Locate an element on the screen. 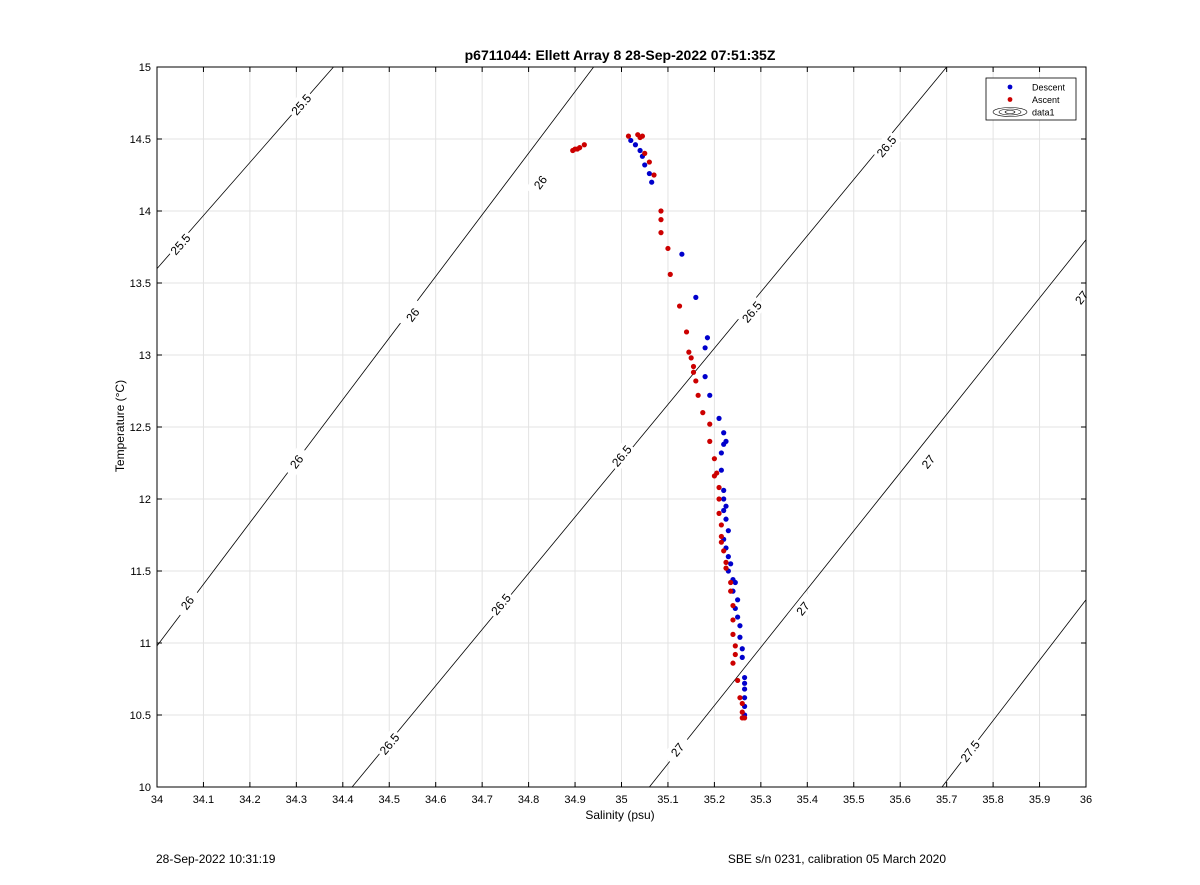  x-tick-label: 34.2 is located at coordinates (249, 800).